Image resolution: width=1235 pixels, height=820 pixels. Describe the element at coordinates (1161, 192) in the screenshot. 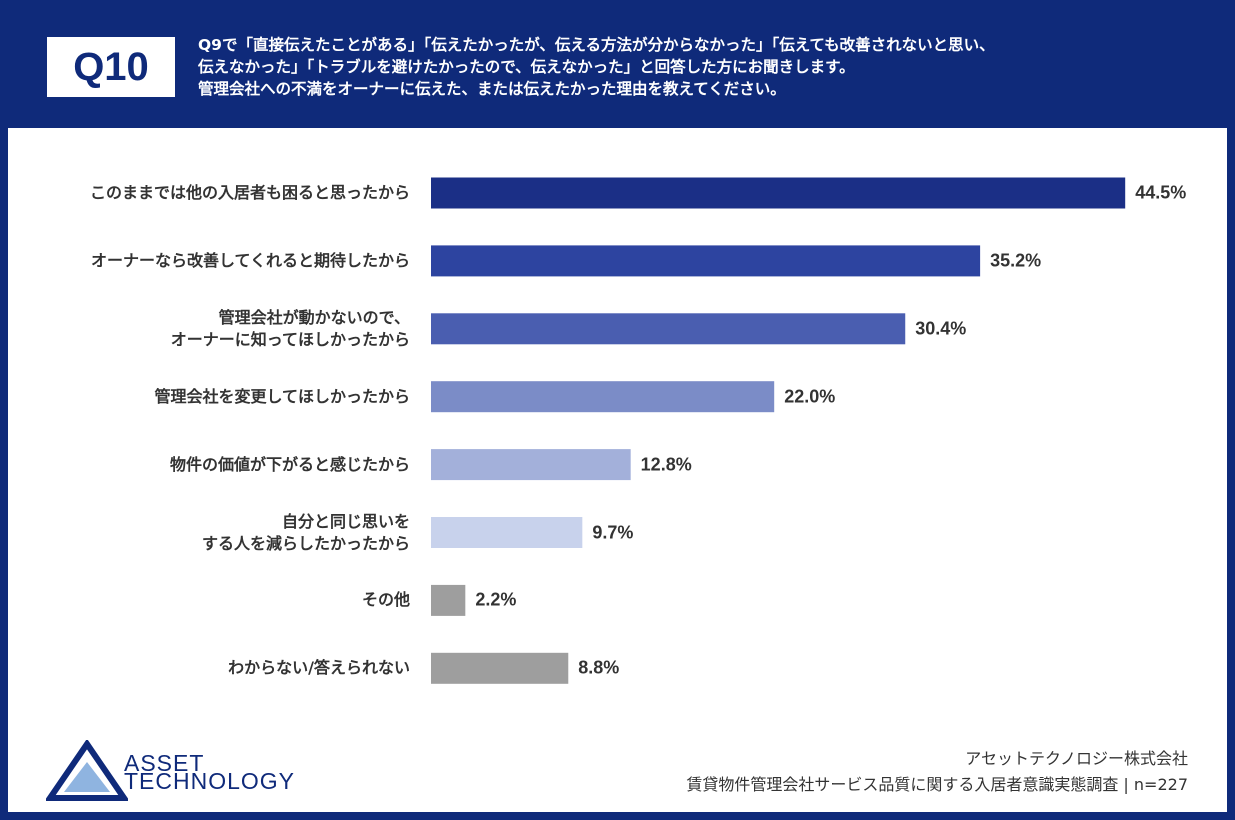

I see `value-label: 44.5%` at that location.